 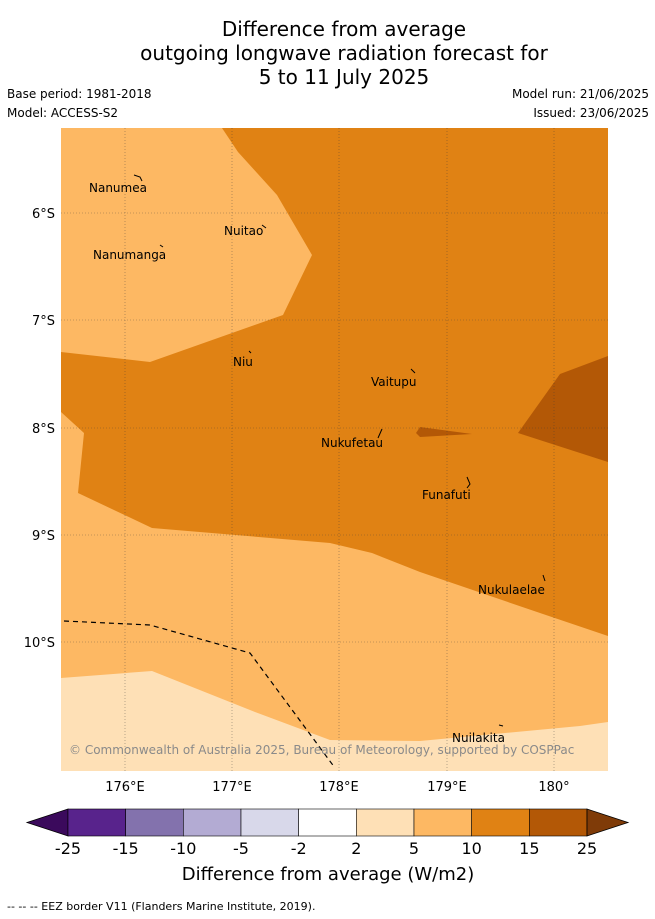 I want to click on lon-tick-176e: 176°E, so click(x=125, y=787).